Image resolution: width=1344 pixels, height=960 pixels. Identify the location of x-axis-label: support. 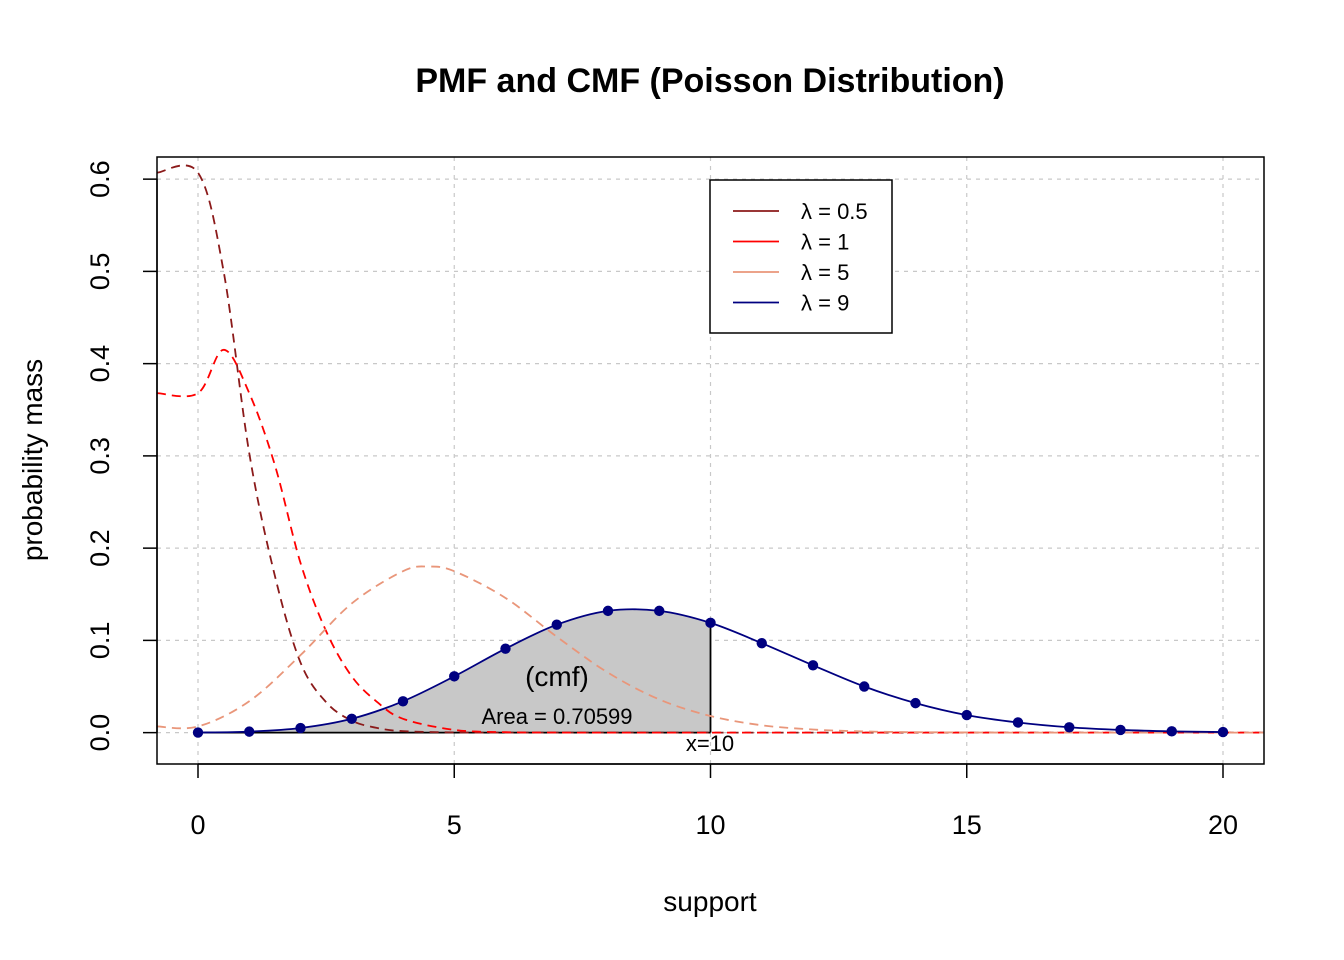
(710, 901).